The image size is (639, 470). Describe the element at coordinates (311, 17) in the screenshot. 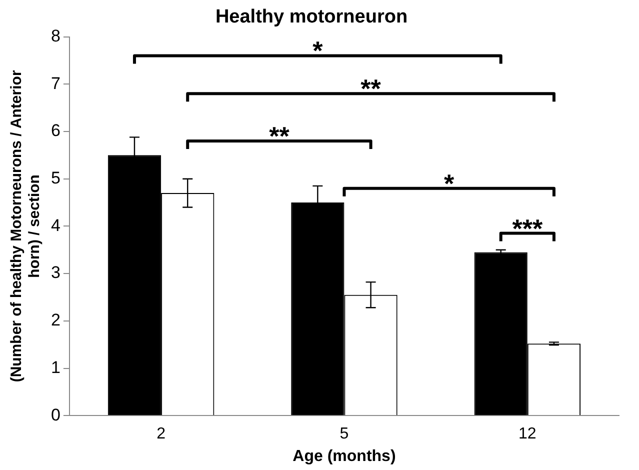

I see `chart-title: Healthy motorneuron` at that location.